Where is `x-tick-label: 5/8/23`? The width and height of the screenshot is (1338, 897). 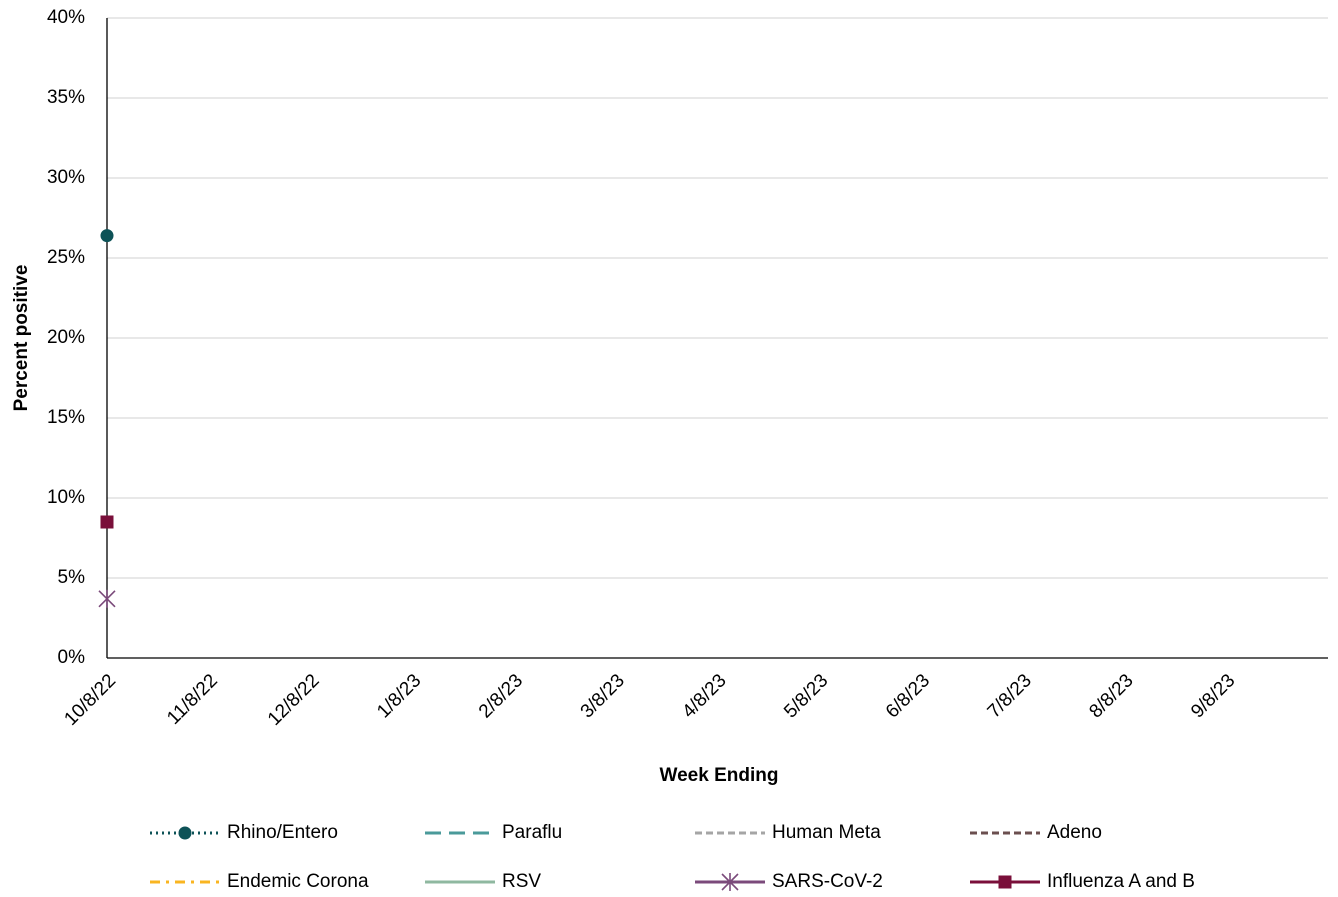
x-tick-label: 5/8/23 is located at coordinates (806, 696).